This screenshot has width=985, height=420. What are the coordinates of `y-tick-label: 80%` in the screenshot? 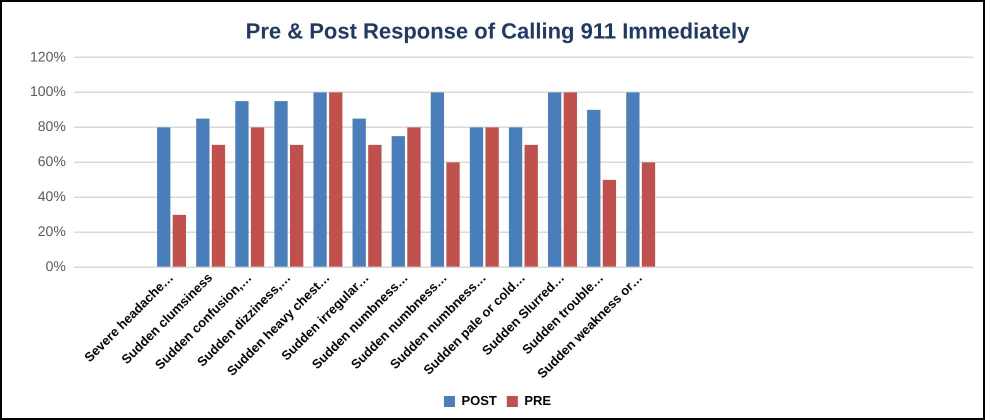 It's located at (52, 126).